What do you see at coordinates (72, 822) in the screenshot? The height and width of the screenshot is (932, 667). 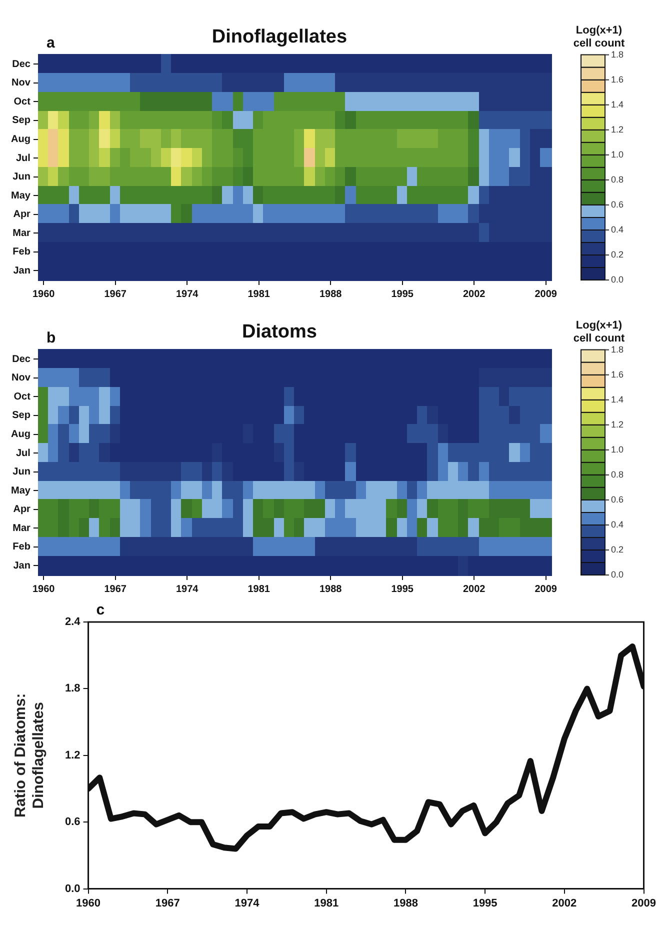 I see `y-tick-label: 0.6` at bounding box center [72, 822].